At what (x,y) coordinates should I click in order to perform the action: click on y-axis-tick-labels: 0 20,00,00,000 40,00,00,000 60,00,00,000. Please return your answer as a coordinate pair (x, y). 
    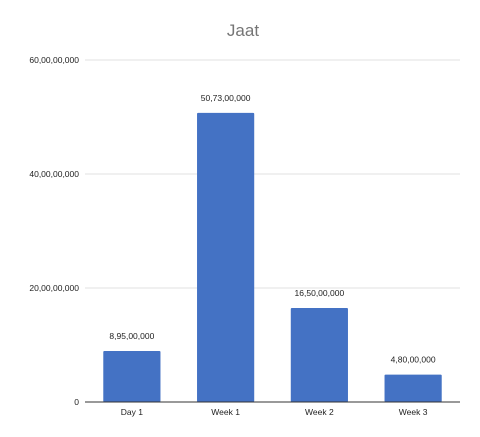
    Looking at the image, I should click on (54, 231).